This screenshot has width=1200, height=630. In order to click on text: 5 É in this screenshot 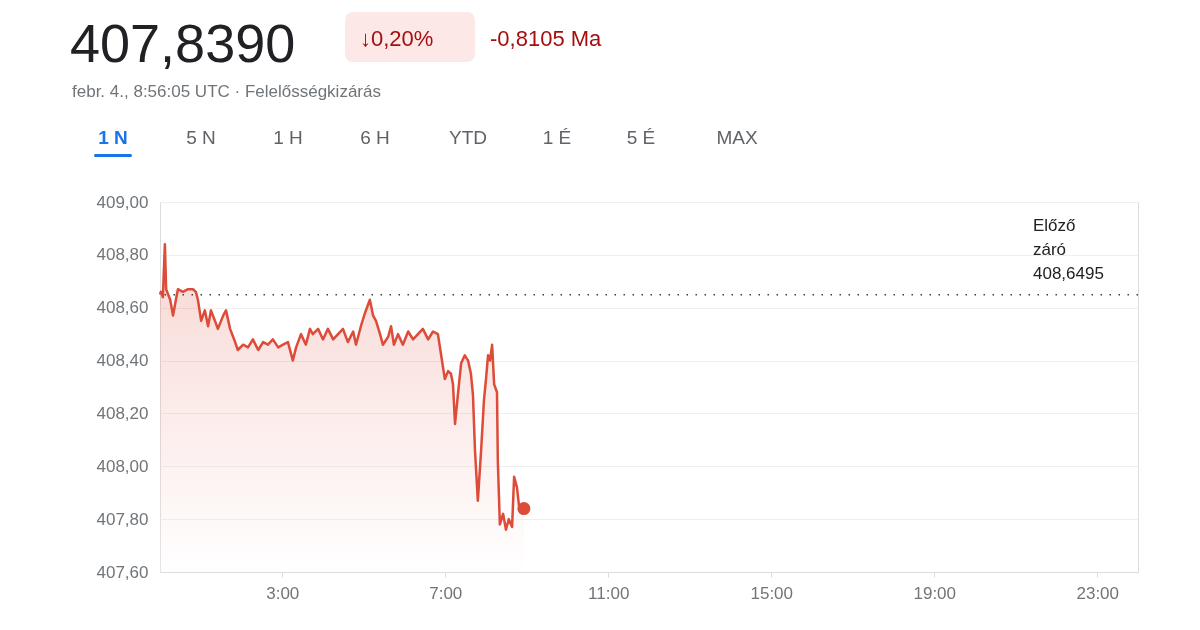, I will do `click(641, 137)`.